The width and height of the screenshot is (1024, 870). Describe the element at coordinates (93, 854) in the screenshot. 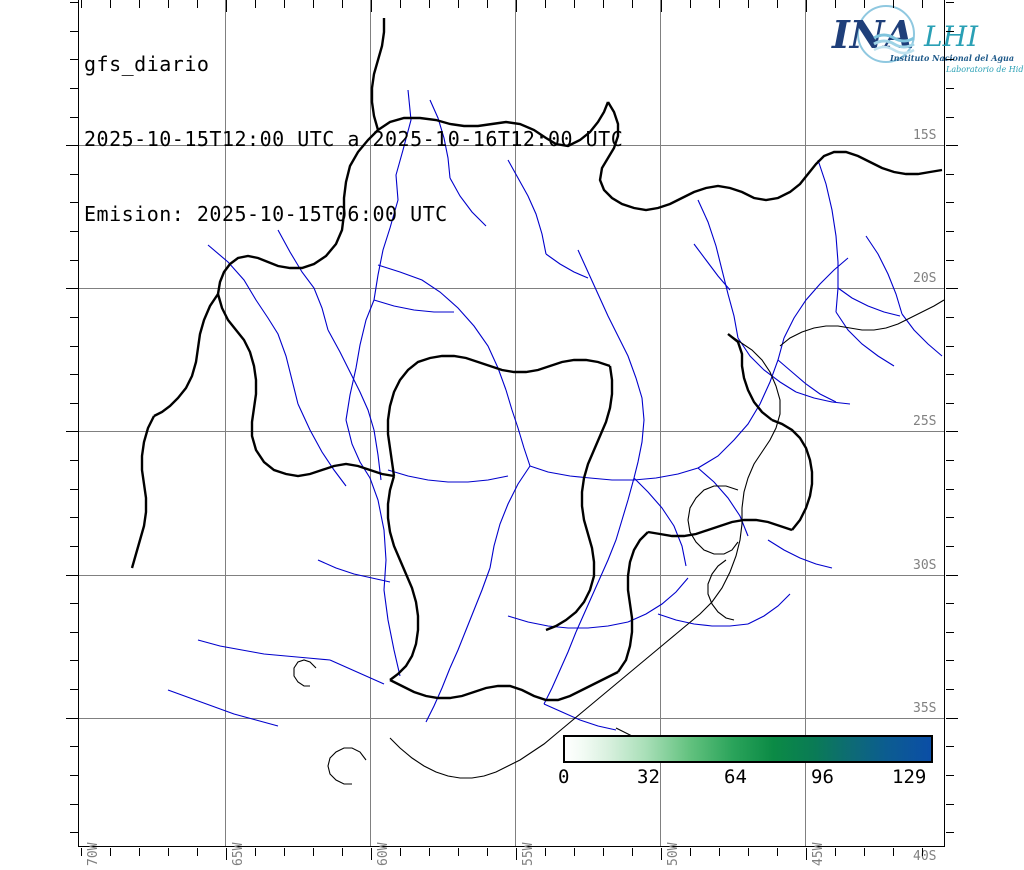

I see `lon-label-70W: 70W` at that location.